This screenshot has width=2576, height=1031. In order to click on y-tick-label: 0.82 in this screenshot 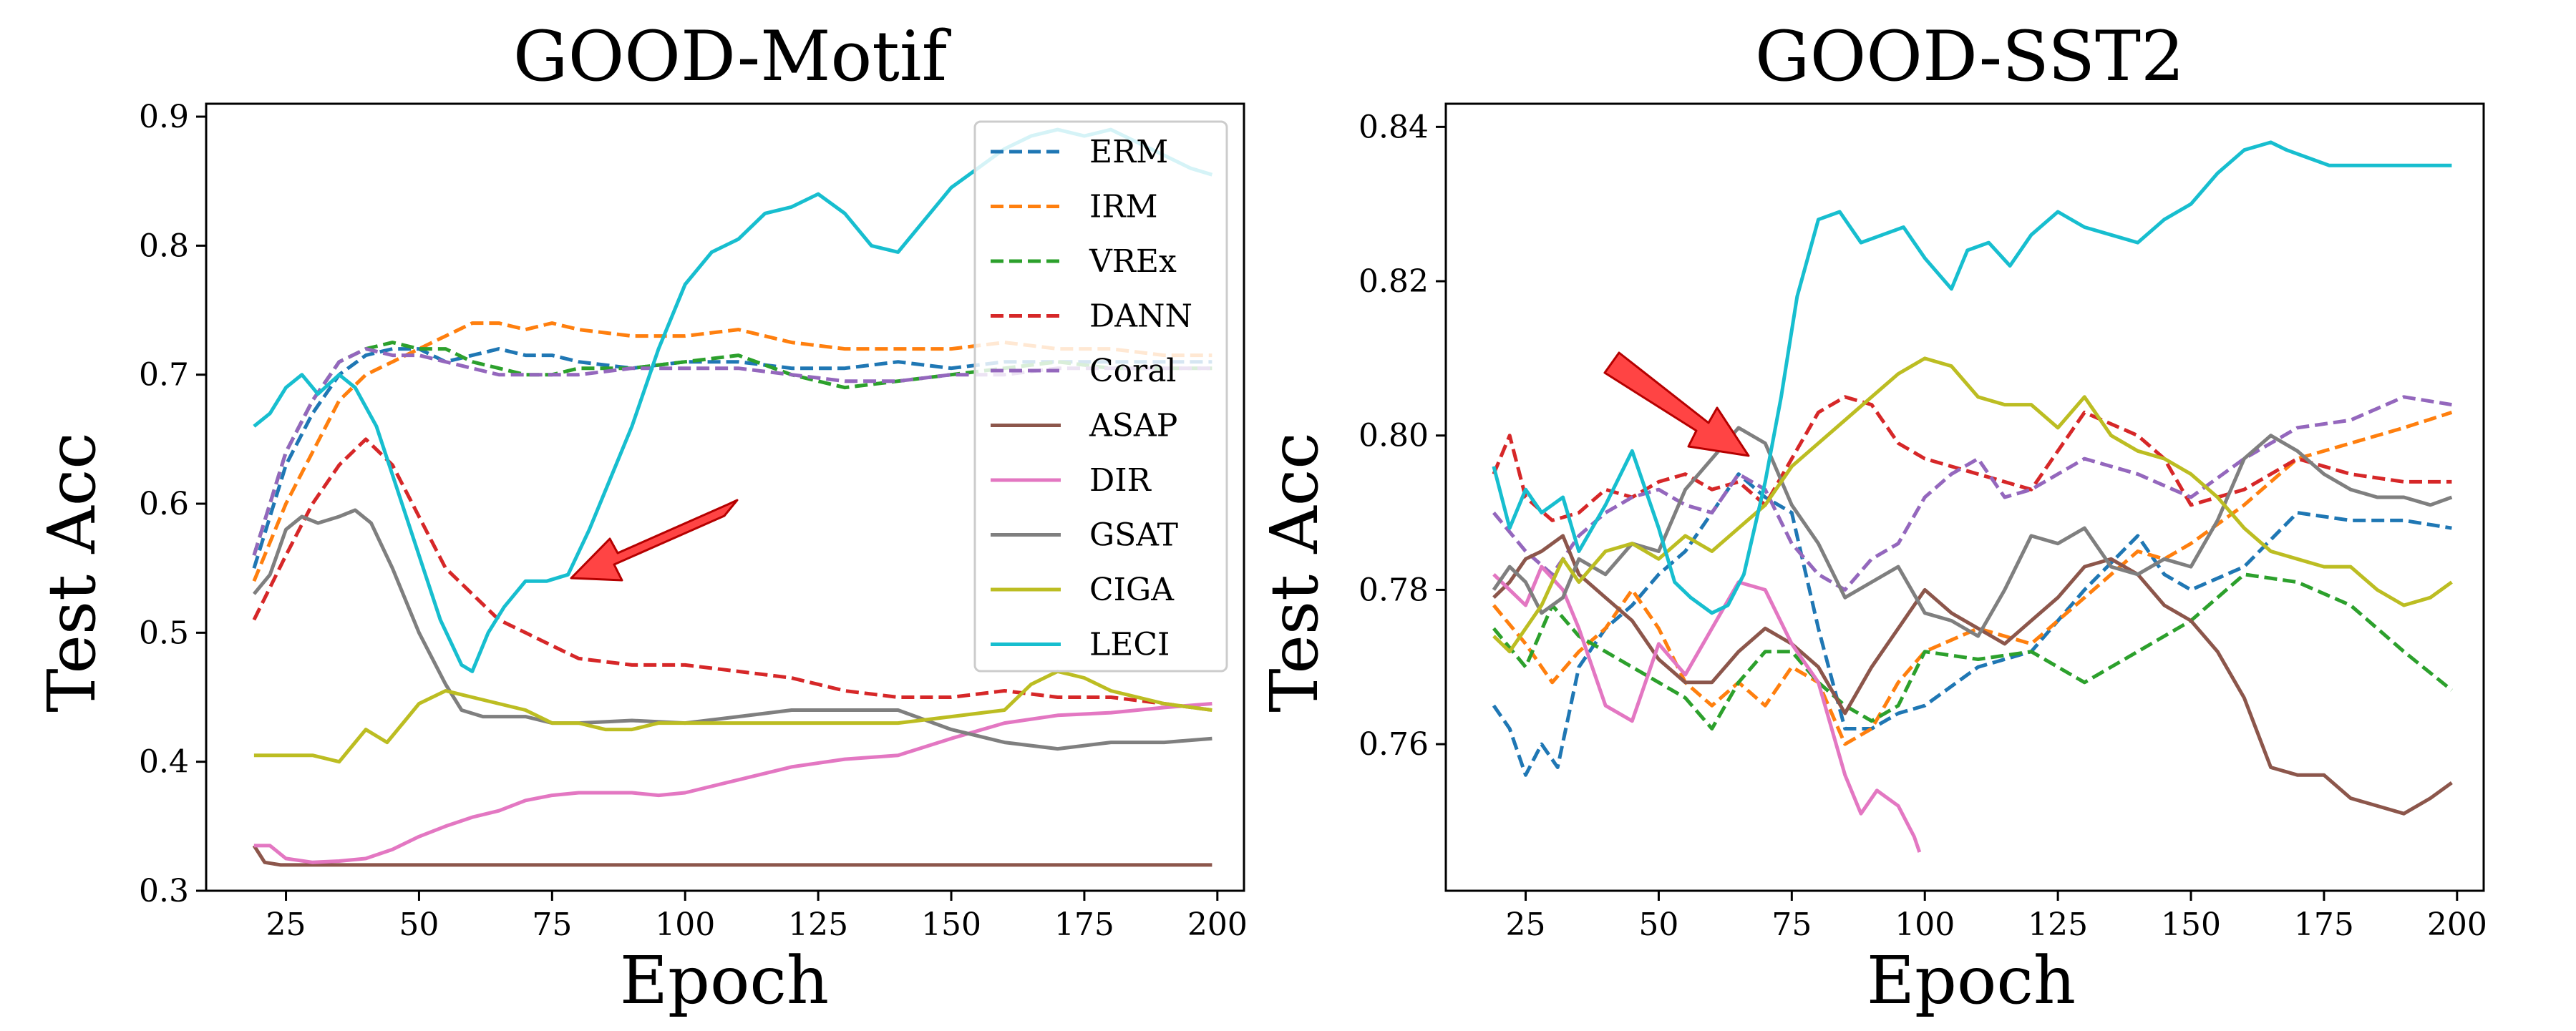, I will do `click(1394, 281)`.